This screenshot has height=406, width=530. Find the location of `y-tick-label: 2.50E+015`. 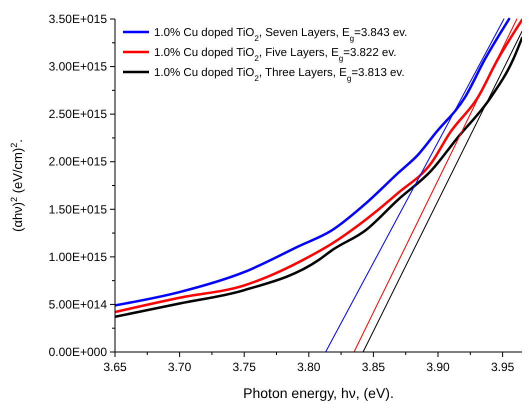

y-tick-label: 2.50E+015 is located at coordinates (78, 114).